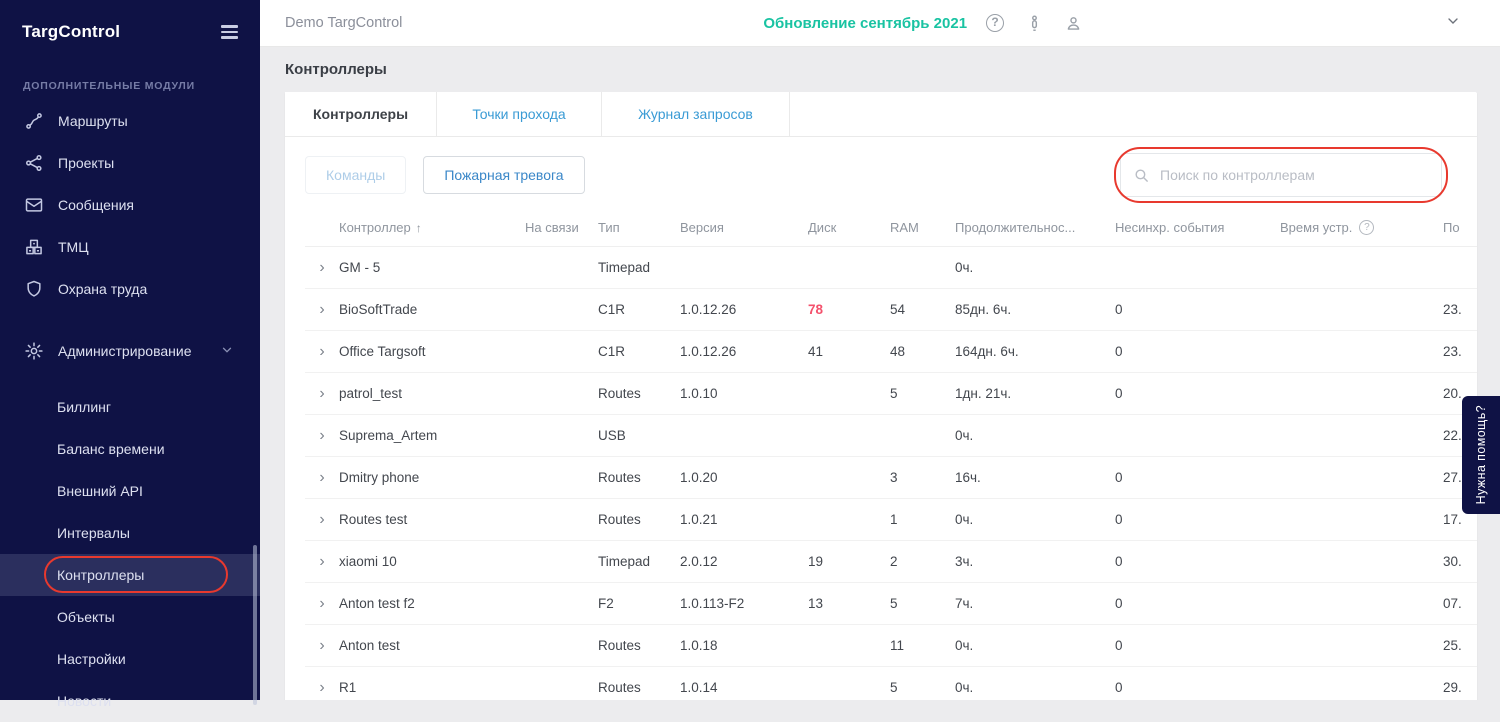 This screenshot has width=1500, height=722. I want to click on sidebar-item-label: ТМЦ, so click(73, 247).